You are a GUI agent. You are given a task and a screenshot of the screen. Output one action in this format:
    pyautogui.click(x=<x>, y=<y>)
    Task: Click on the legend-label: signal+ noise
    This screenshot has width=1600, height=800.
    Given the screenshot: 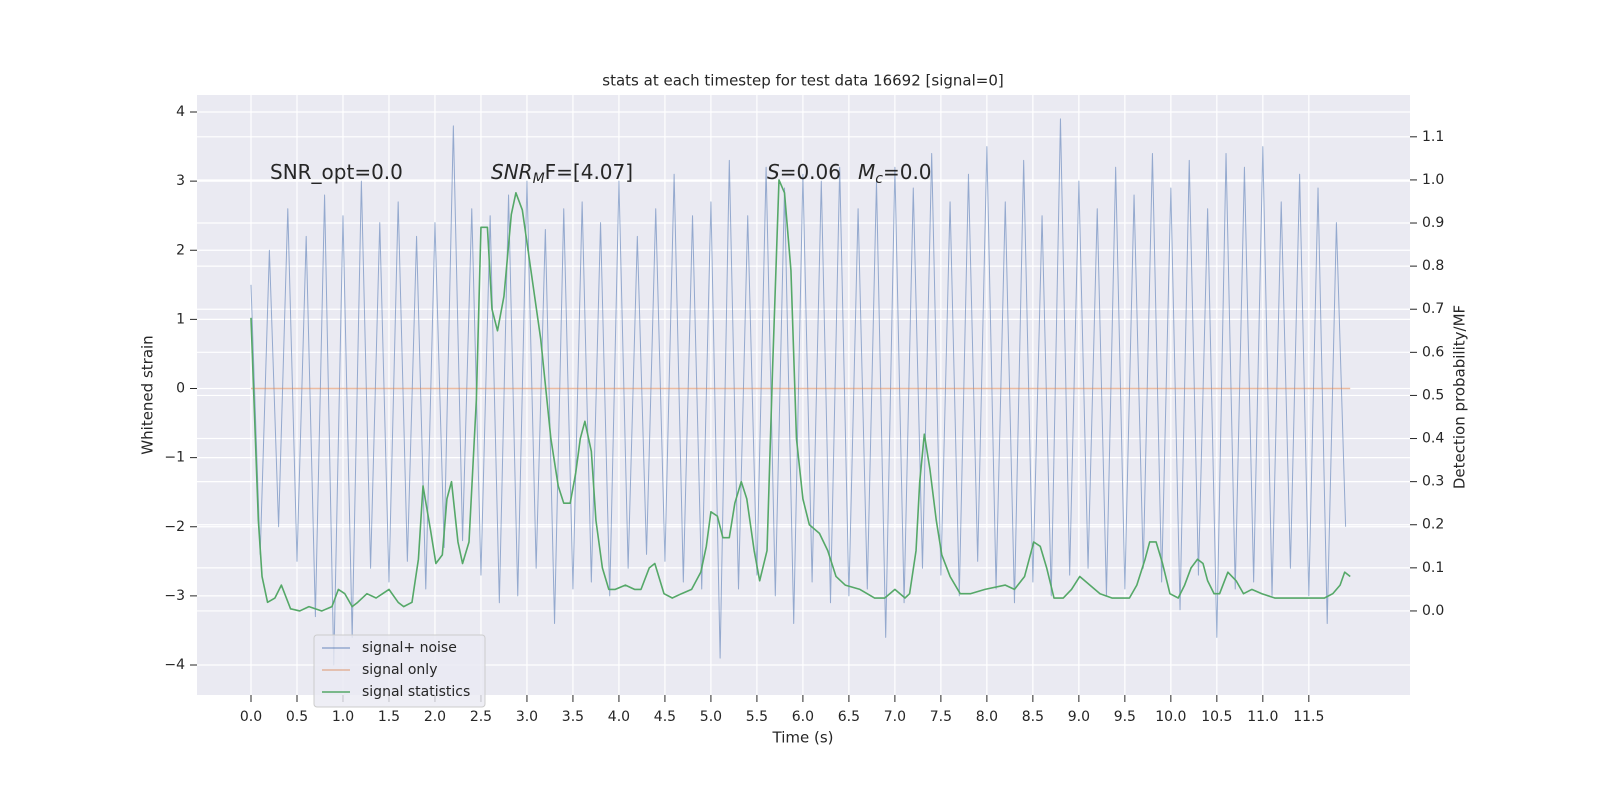 What is the action you would take?
    pyautogui.click(x=409, y=648)
    